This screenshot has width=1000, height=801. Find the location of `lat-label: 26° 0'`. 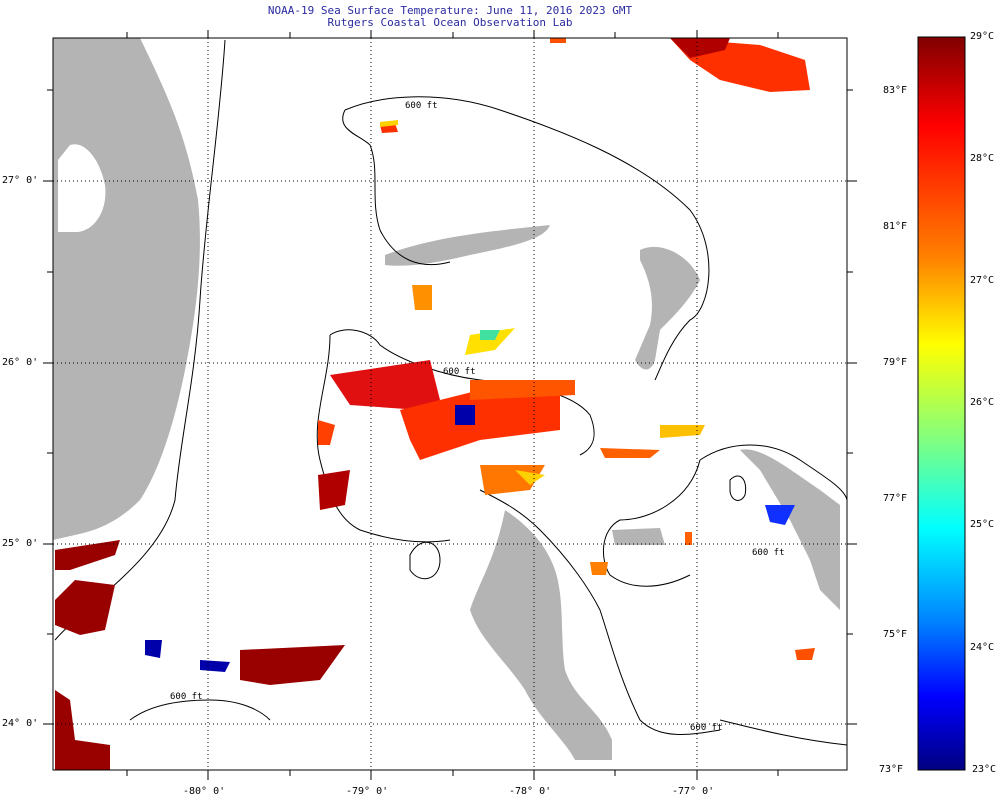

lat-label: 26° 0' is located at coordinates (20, 362).